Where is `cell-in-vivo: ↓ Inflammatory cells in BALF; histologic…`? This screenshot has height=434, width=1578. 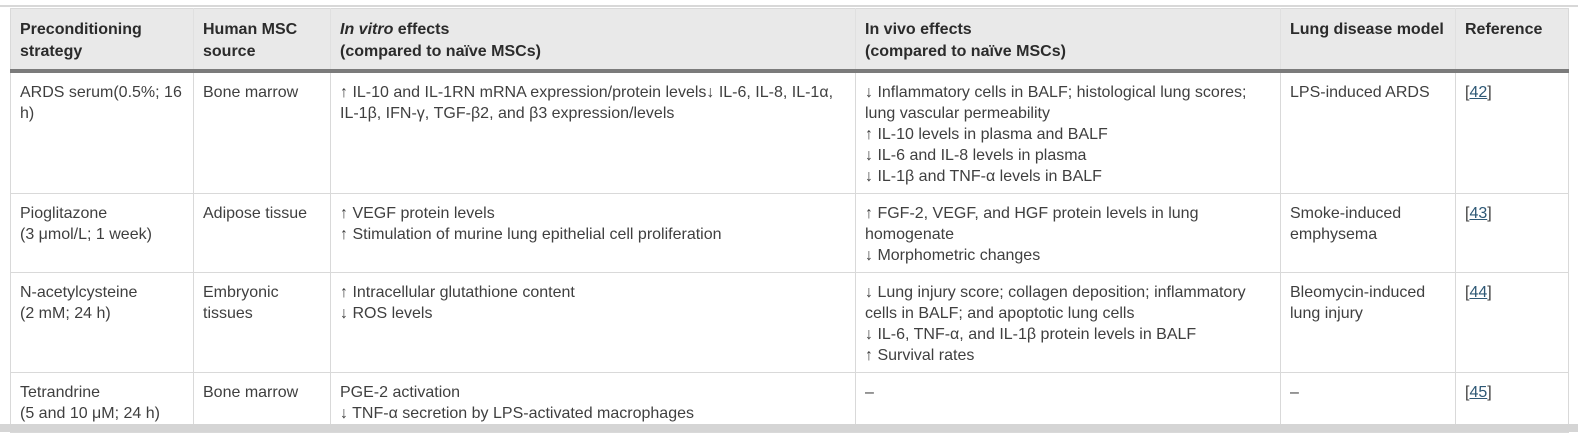
cell-in-vivo: ↓ Inflammatory cells in BALF; histologic… is located at coordinates (1068, 132).